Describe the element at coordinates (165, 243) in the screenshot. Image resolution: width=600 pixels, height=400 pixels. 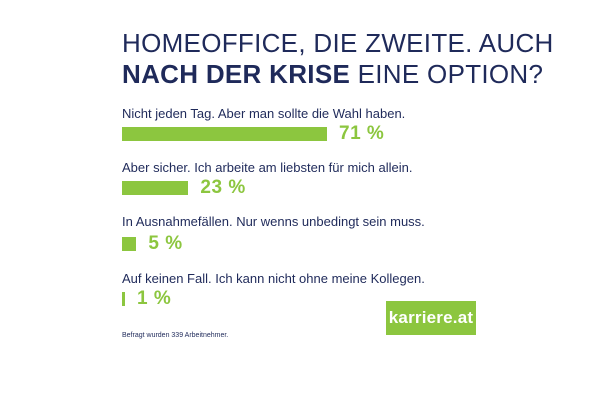
I see `value-label-3: 5 %` at that location.